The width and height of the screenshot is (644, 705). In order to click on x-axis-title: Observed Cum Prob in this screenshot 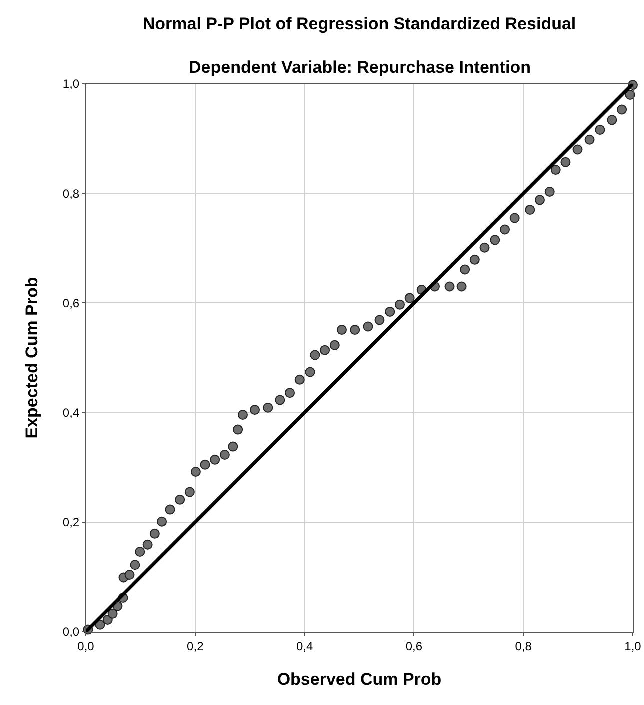, I will do `click(359, 679)`.